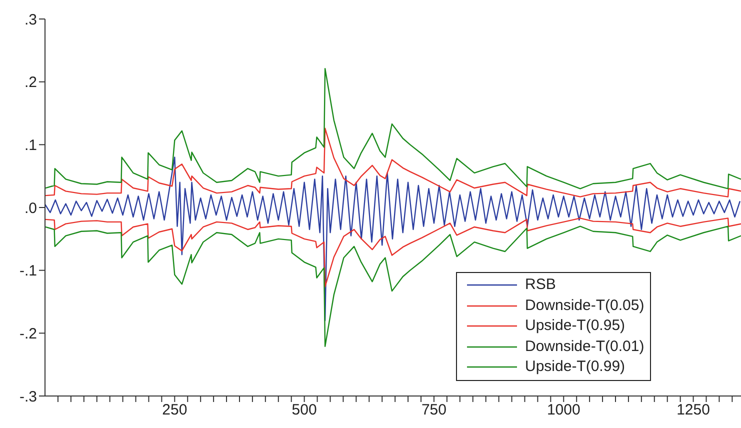 The image size is (741, 428). I want to click on x-tick-label: 750, so click(433, 410).